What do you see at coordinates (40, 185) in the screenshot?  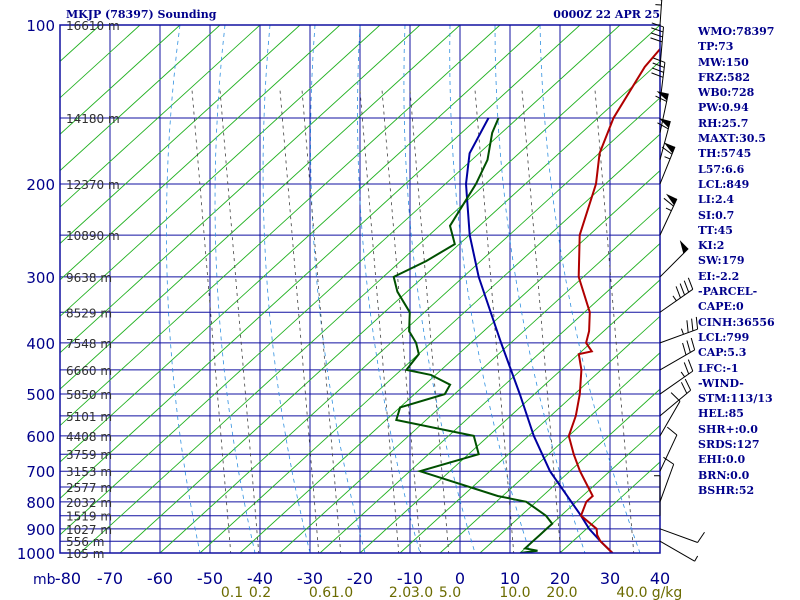 I see `pressure-tick-label: 200` at bounding box center [40, 185].